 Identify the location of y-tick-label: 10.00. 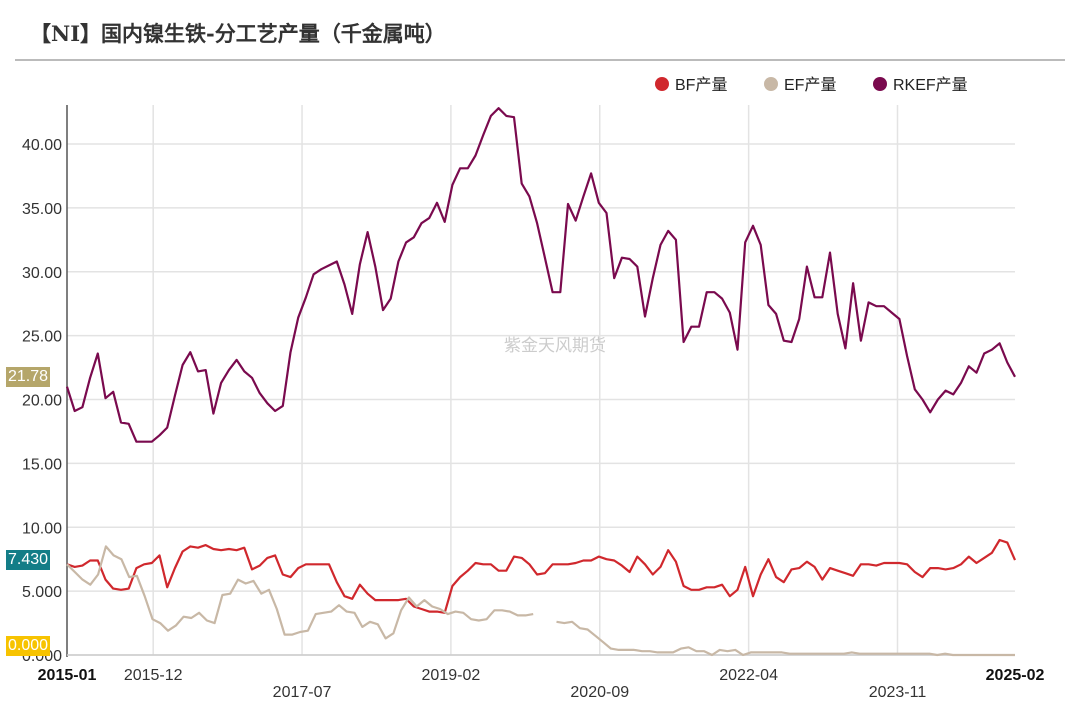
(42, 528).